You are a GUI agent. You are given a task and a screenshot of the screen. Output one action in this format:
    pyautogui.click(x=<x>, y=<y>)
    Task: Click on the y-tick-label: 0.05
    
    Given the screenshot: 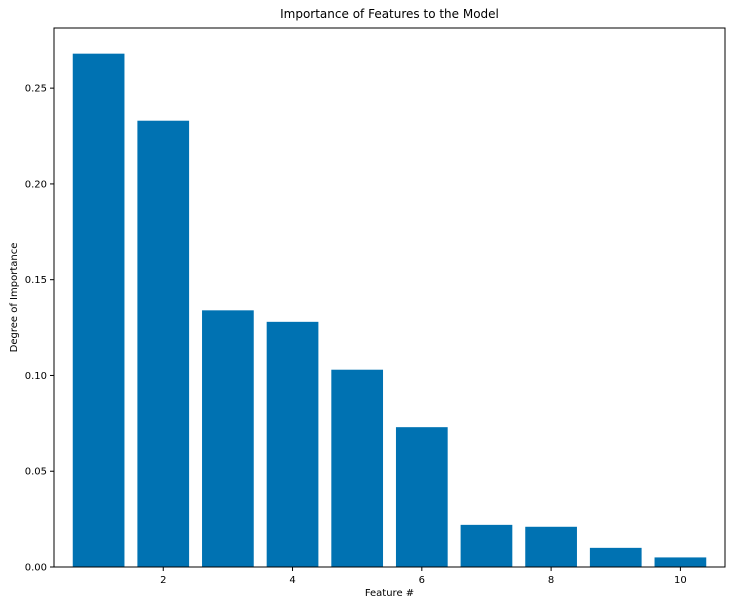 What is the action you would take?
    pyautogui.click(x=36, y=472)
    